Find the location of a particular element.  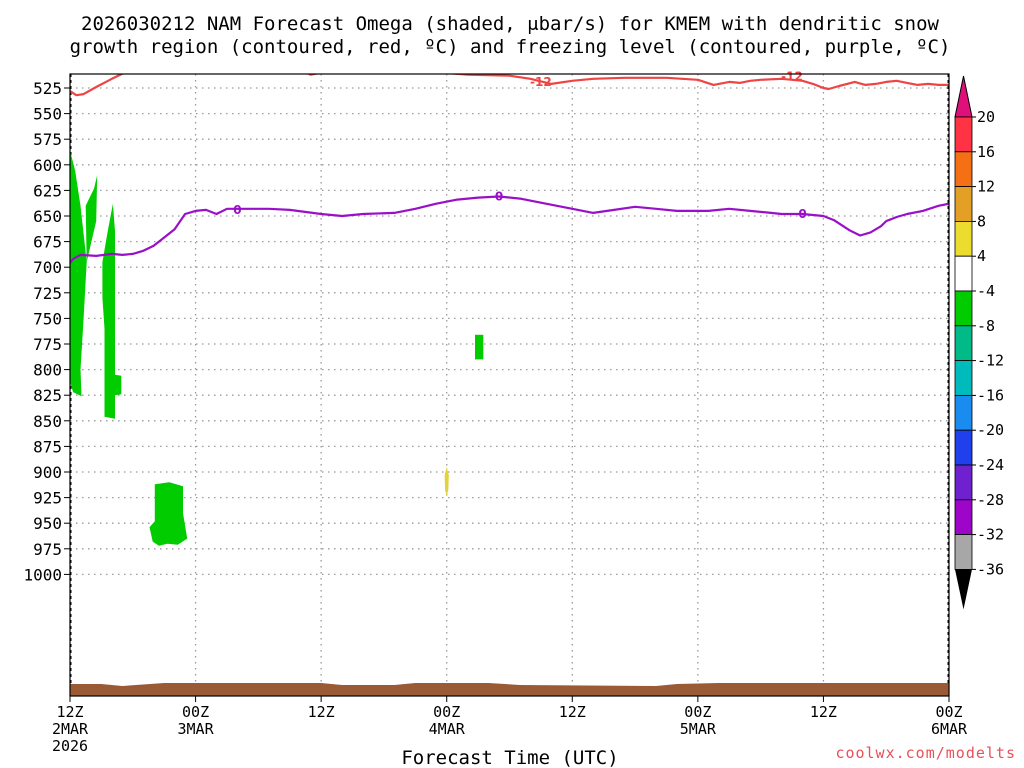

x-tick-label: 5MAR is located at coordinates (698, 729).